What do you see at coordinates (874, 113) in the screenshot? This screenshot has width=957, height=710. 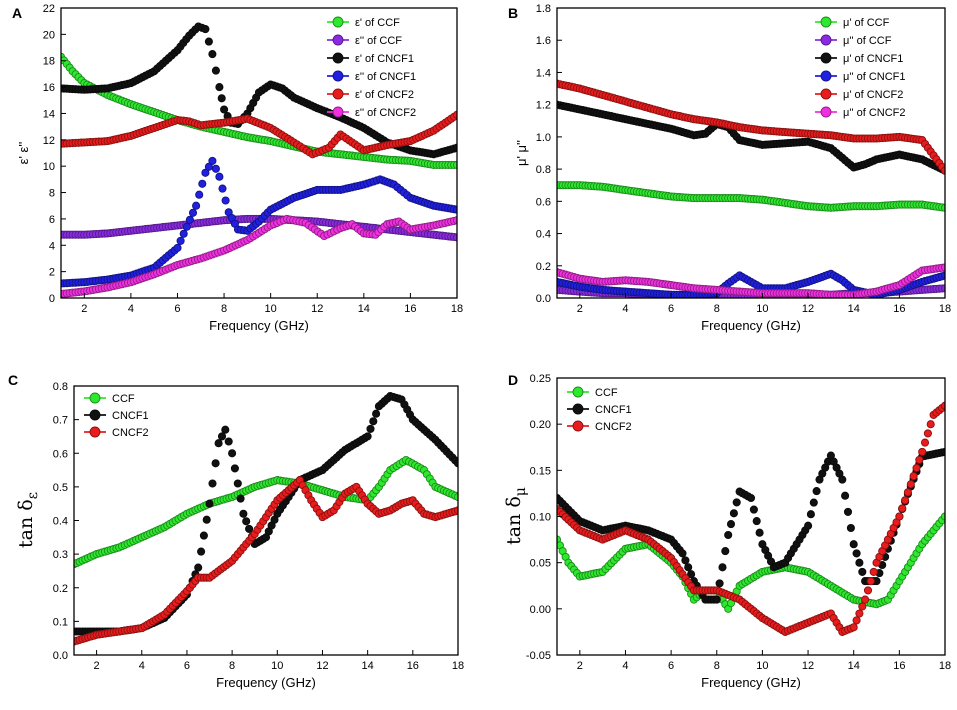 I see `legend-label: μ'' of CNCF2` at bounding box center [874, 113].